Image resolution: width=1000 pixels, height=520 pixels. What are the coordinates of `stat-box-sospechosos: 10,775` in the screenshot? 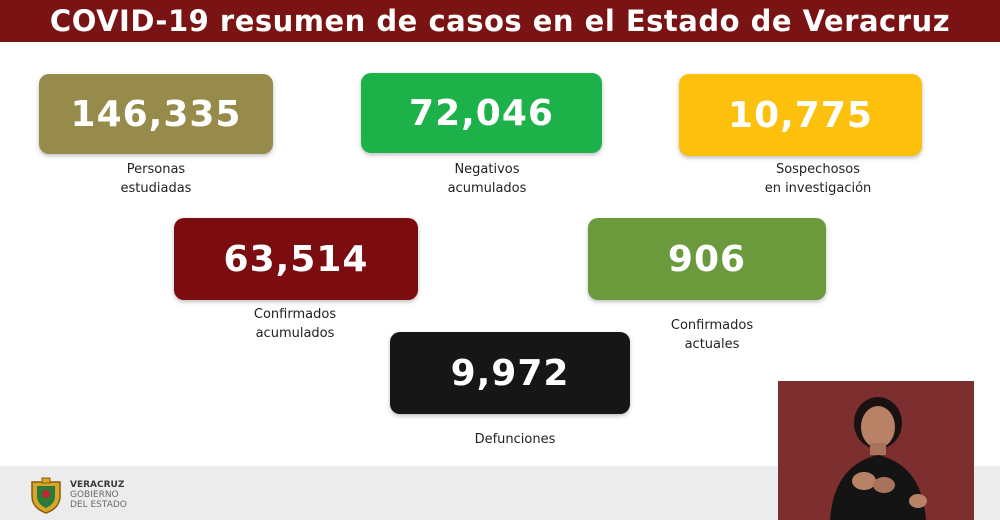 It's located at (800, 115).